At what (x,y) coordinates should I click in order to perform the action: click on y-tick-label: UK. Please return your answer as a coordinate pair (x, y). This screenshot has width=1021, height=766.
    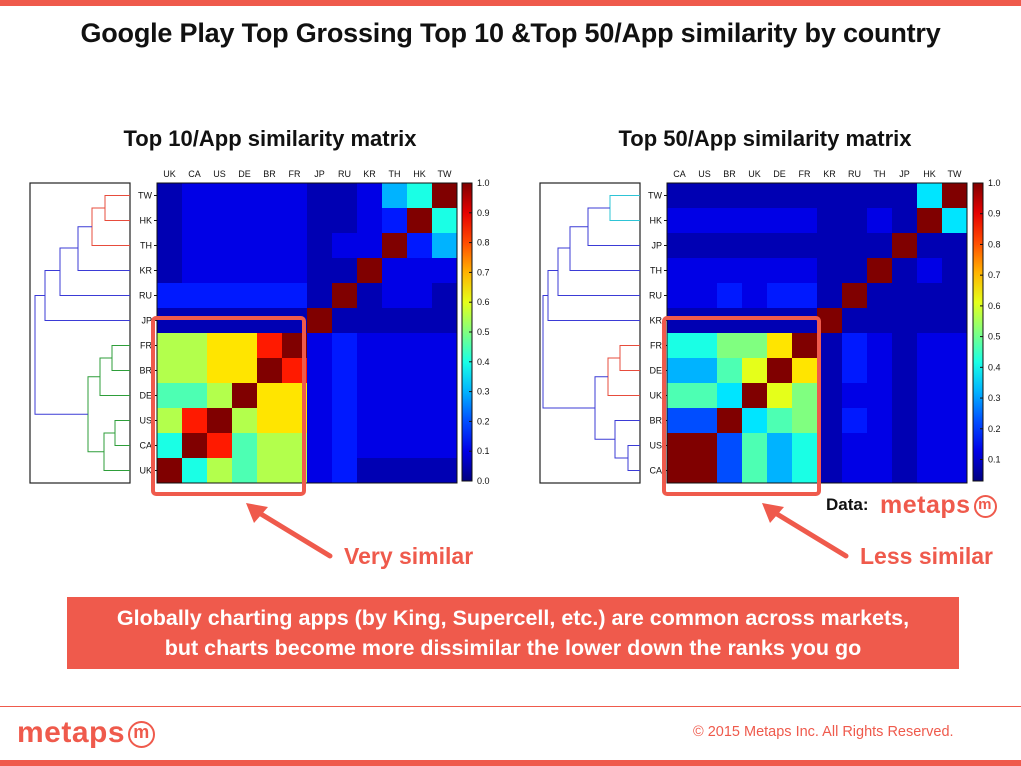
    Looking at the image, I should click on (655, 396).